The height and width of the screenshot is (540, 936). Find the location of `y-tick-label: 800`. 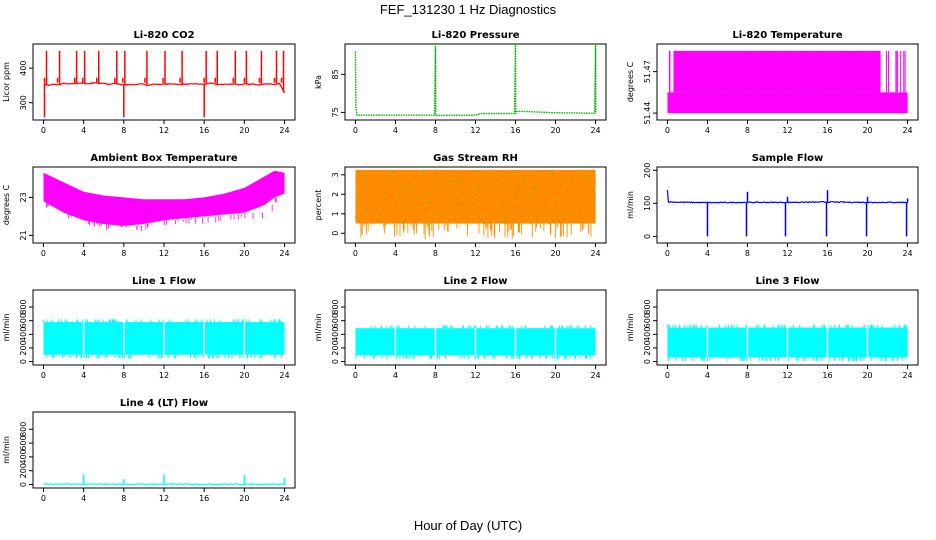

y-tick-label: 800 is located at coordinates (335, 306).